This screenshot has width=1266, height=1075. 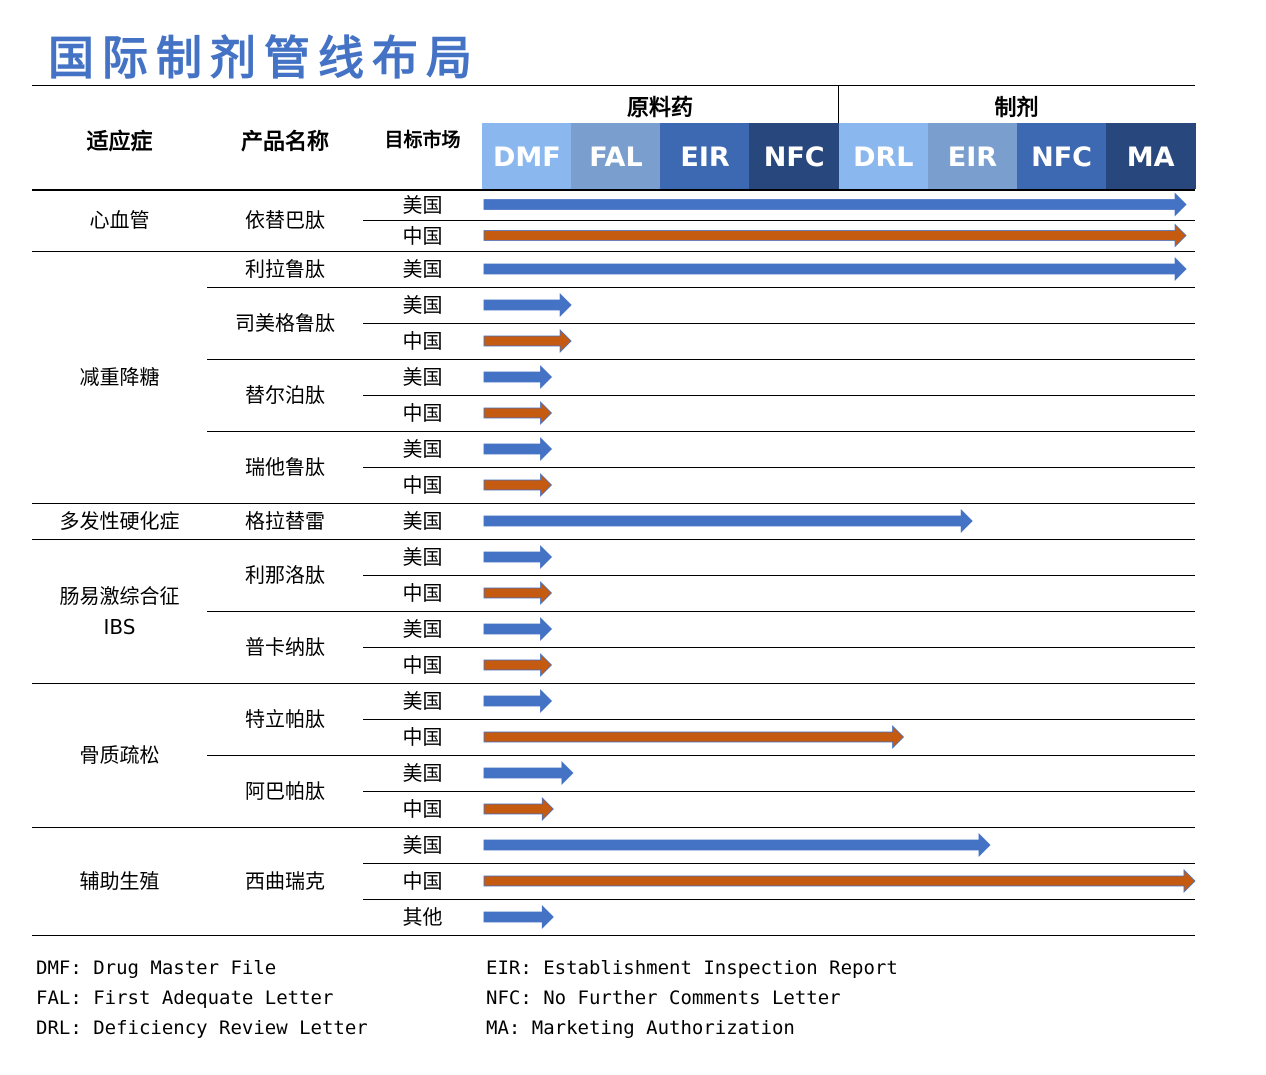 I want to click on product-name: 利那洛肽, so click(x=285, y=575).